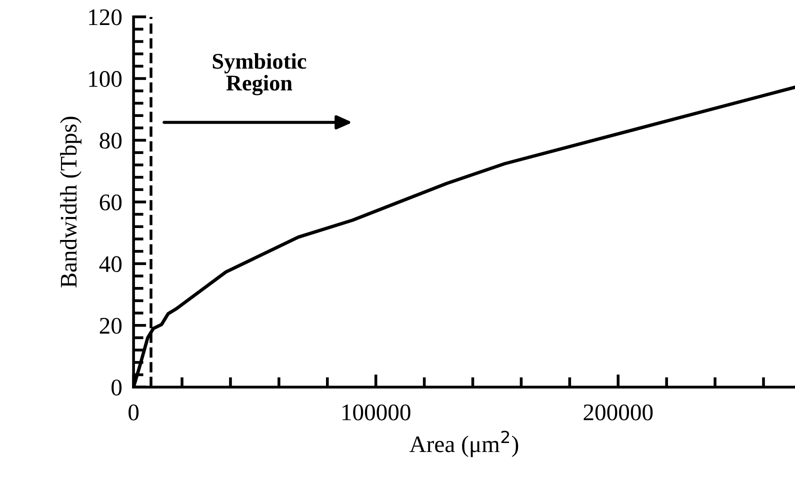 This screenshot has width=795, height=495. I want to click on y-tick-label: 20, so click(111, 326).